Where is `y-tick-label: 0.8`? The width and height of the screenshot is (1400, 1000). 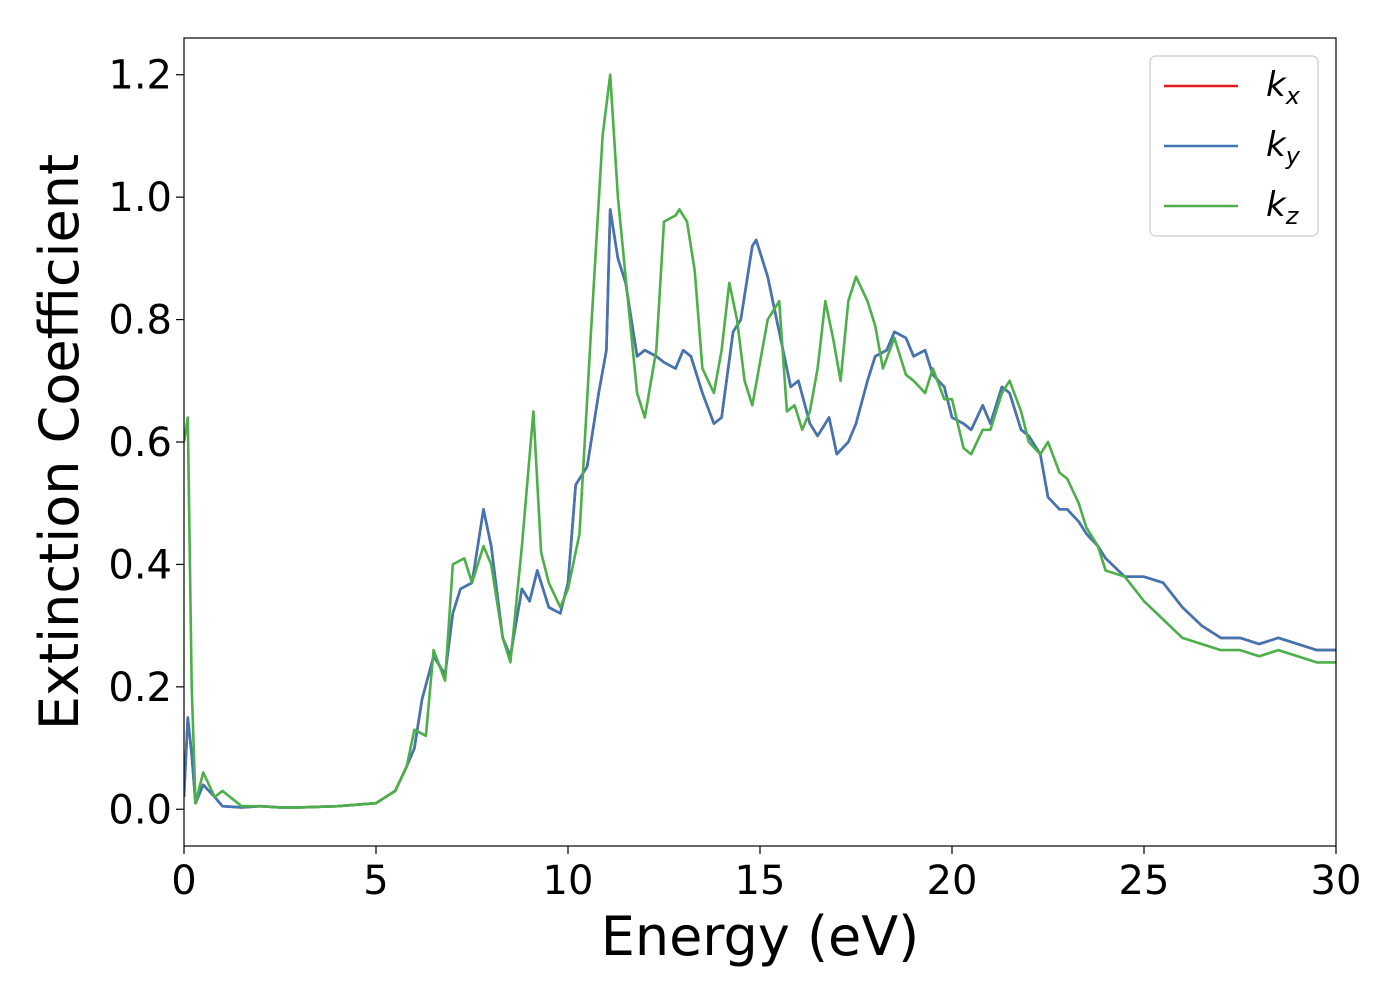 y-tick-label: 0.8 is located at coordinates (140, 321).